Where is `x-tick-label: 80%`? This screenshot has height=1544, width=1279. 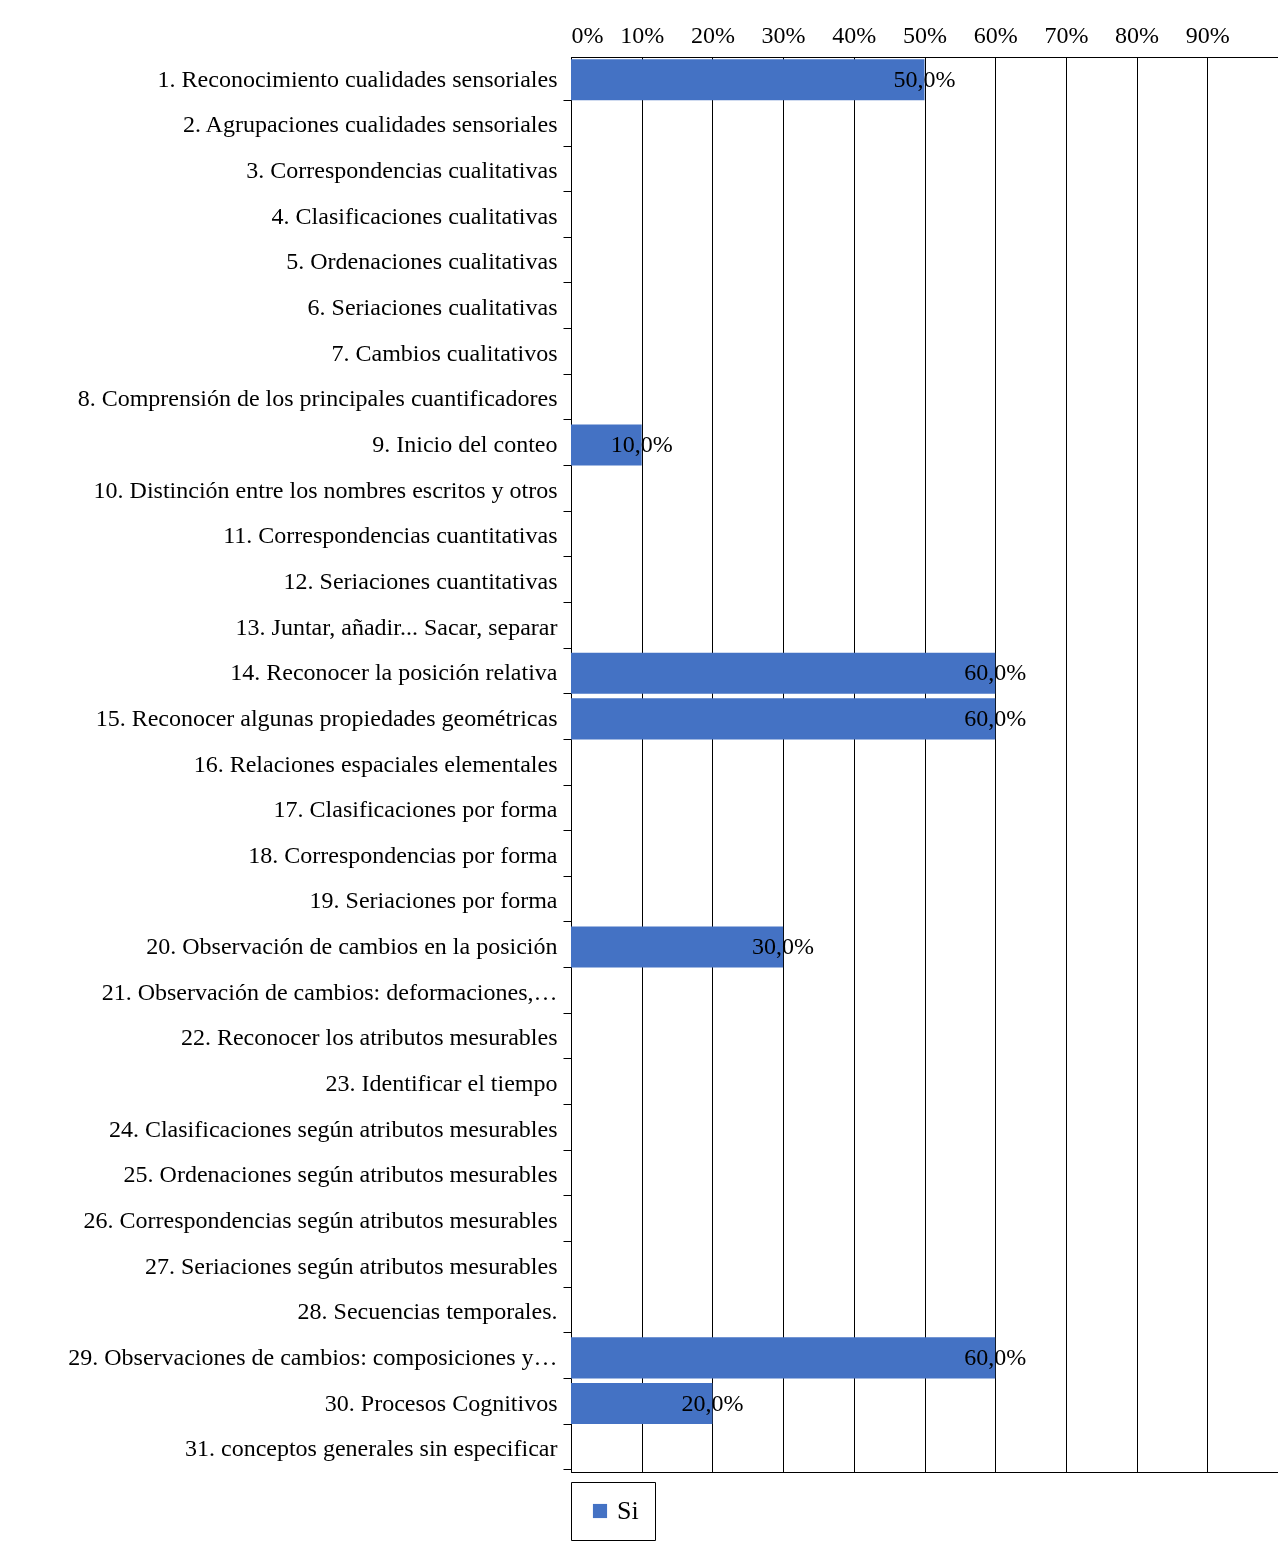 x-tick-label: 80% is located at coordinates (1137, 34).